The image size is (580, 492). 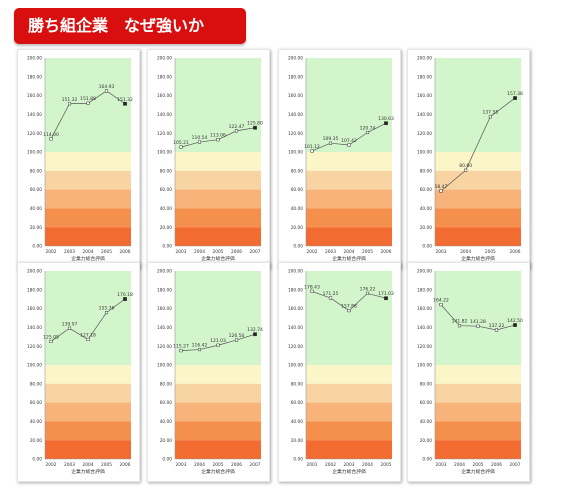 I want to click on data-label: 105.21, so click(x=181, y=143).